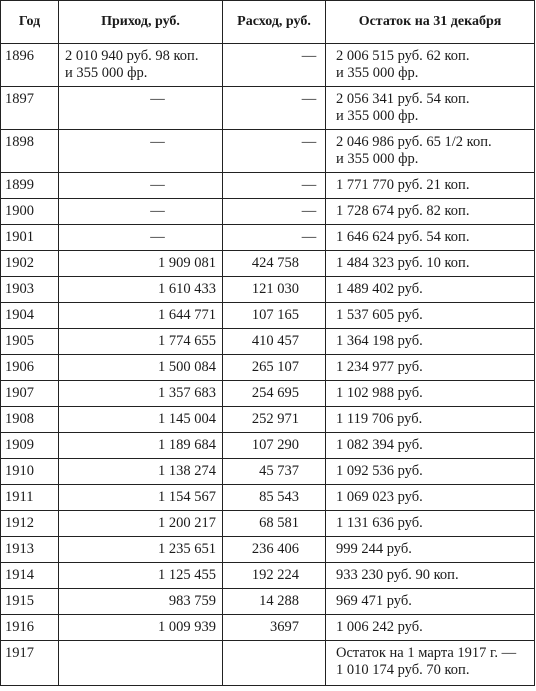 Image resolution: width=536 pixels, height=691 pixels. What do you see at coordinates (430, 497) in the screenshot?
I see `cell-balance: 1 069 023 руб.` at bounding box center [430, 497].